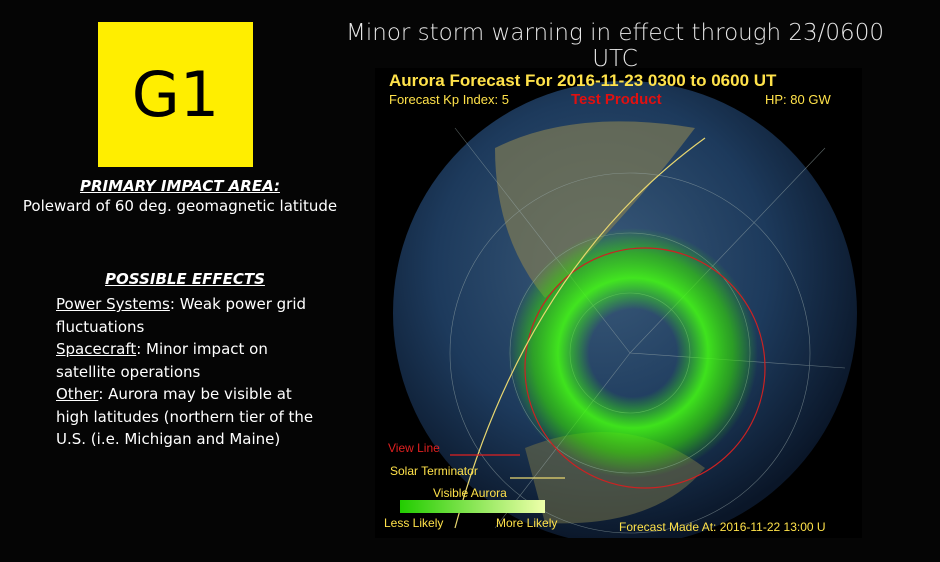 Image resolution: width=940 pixels, height=562 pixels. What do you see at coordinates (798, 99) in the screenshot?
I see `hemispheric-power: HP: 80 GW` at bounding box center [798, 99].